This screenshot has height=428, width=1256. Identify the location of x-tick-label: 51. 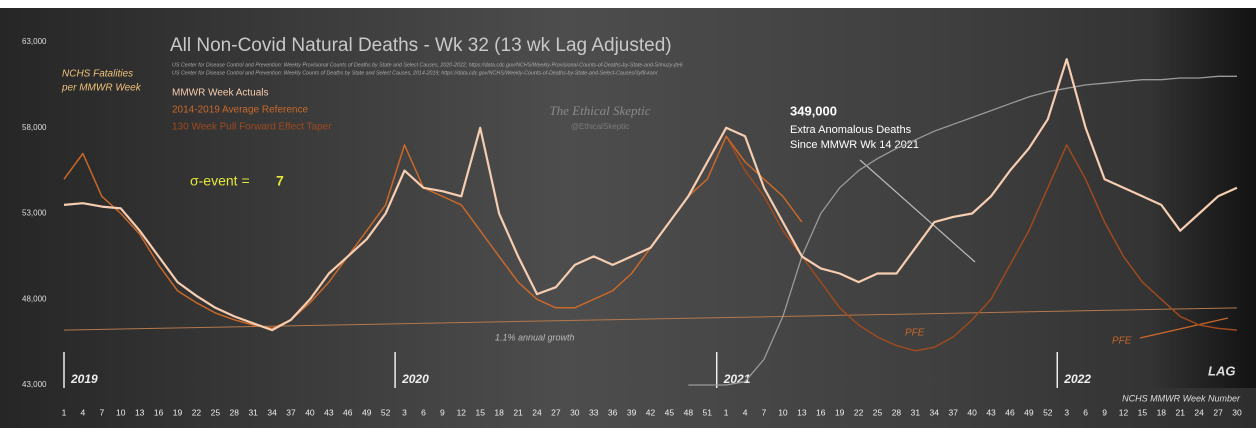
(708, 412).